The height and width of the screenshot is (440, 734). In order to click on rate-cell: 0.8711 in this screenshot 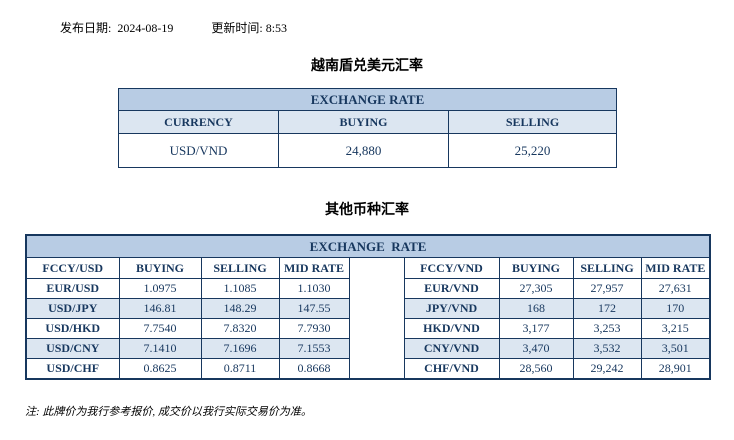, I will do `click(240, 369)`.